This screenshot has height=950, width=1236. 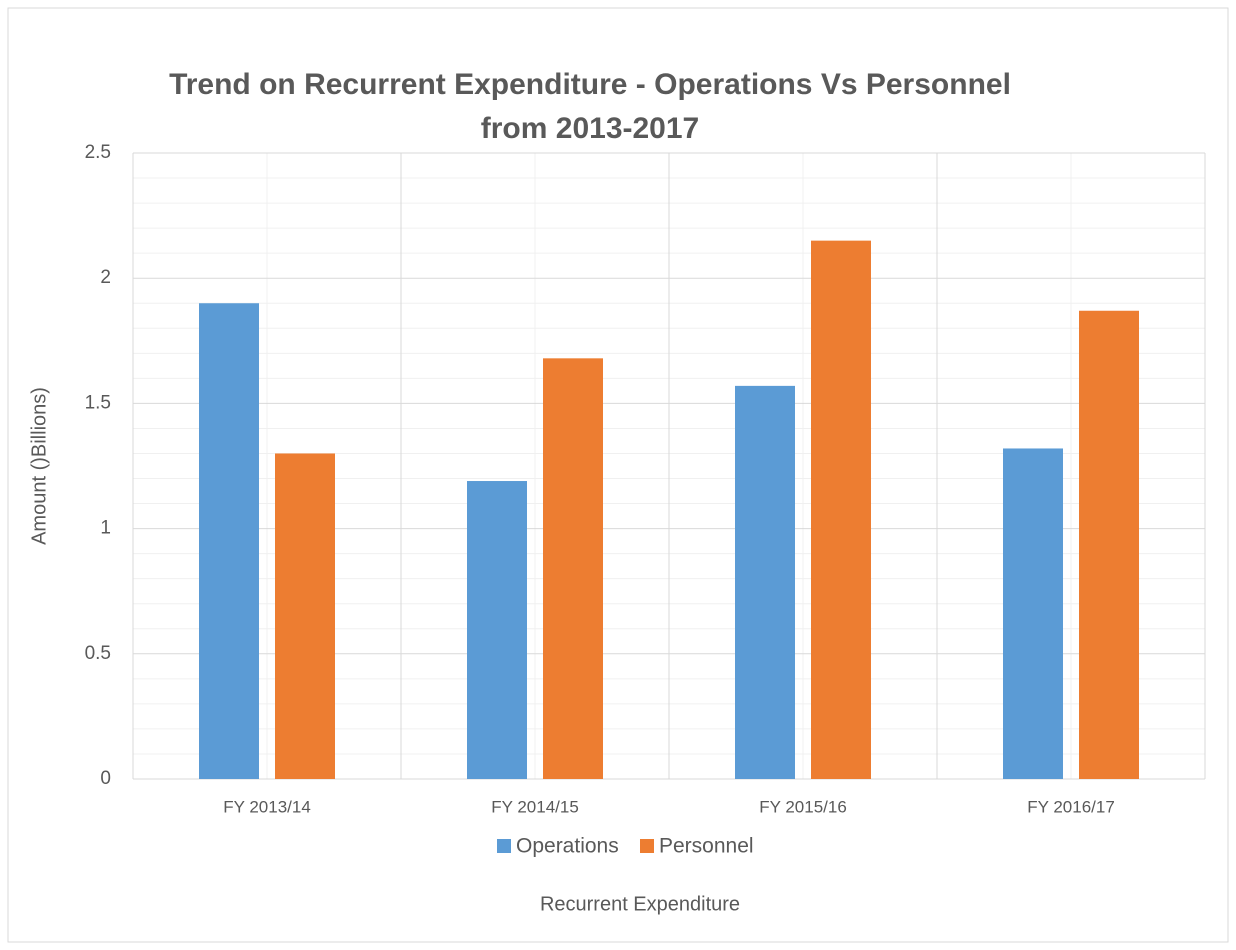 I want to click on legend-label: Operations, so click(x=567, y=846).